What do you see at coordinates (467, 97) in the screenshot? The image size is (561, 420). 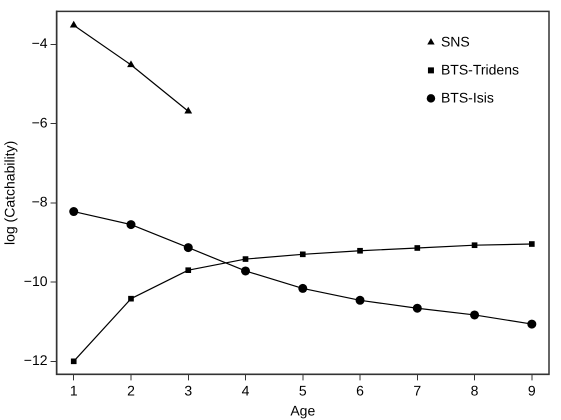 I see `legend-label: BTS-Isis` at bounding box center [467, 97].